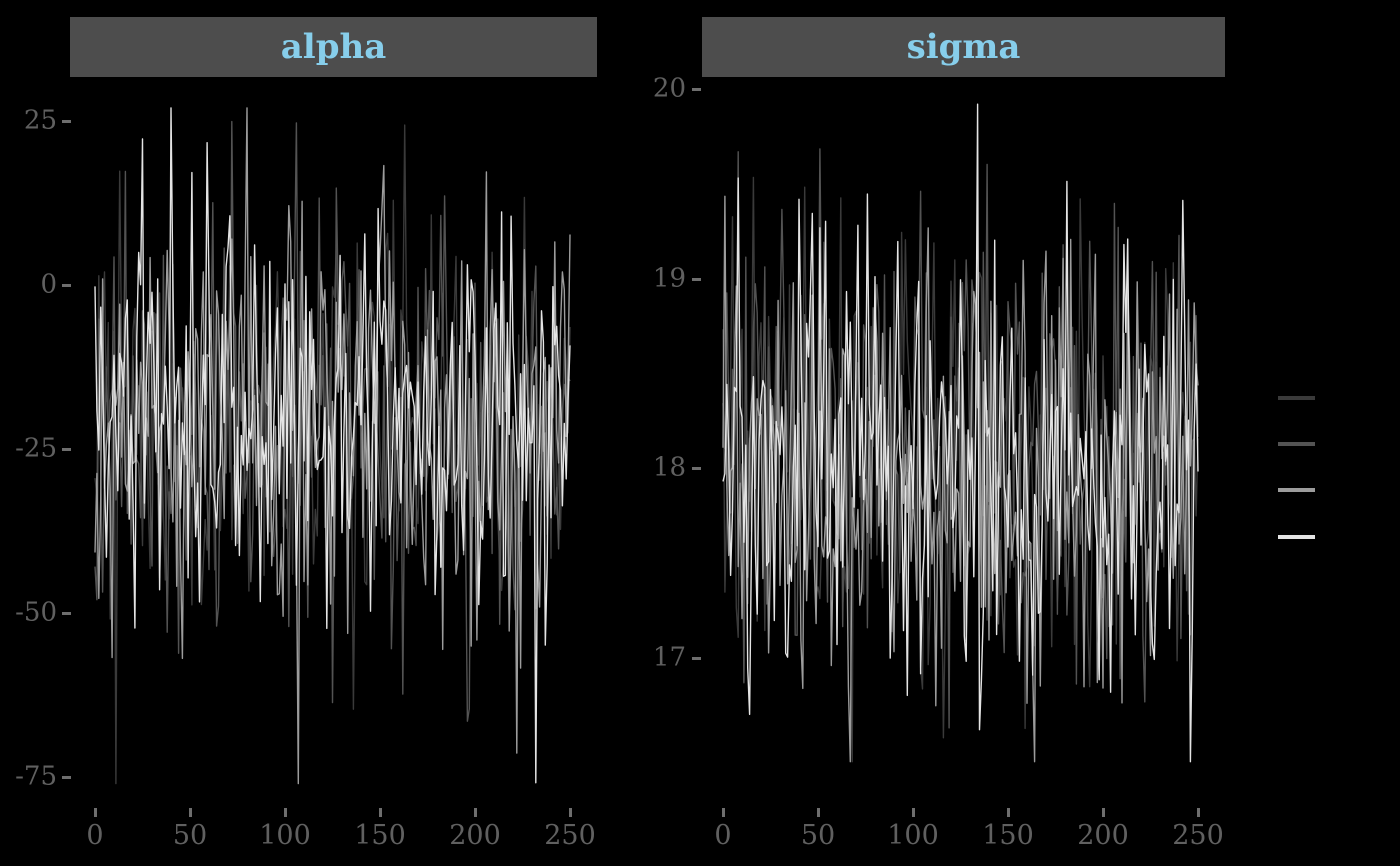 This screenshot has width=1400, height=866. I want to click on y-tick-label: -75, so click(36, 776).